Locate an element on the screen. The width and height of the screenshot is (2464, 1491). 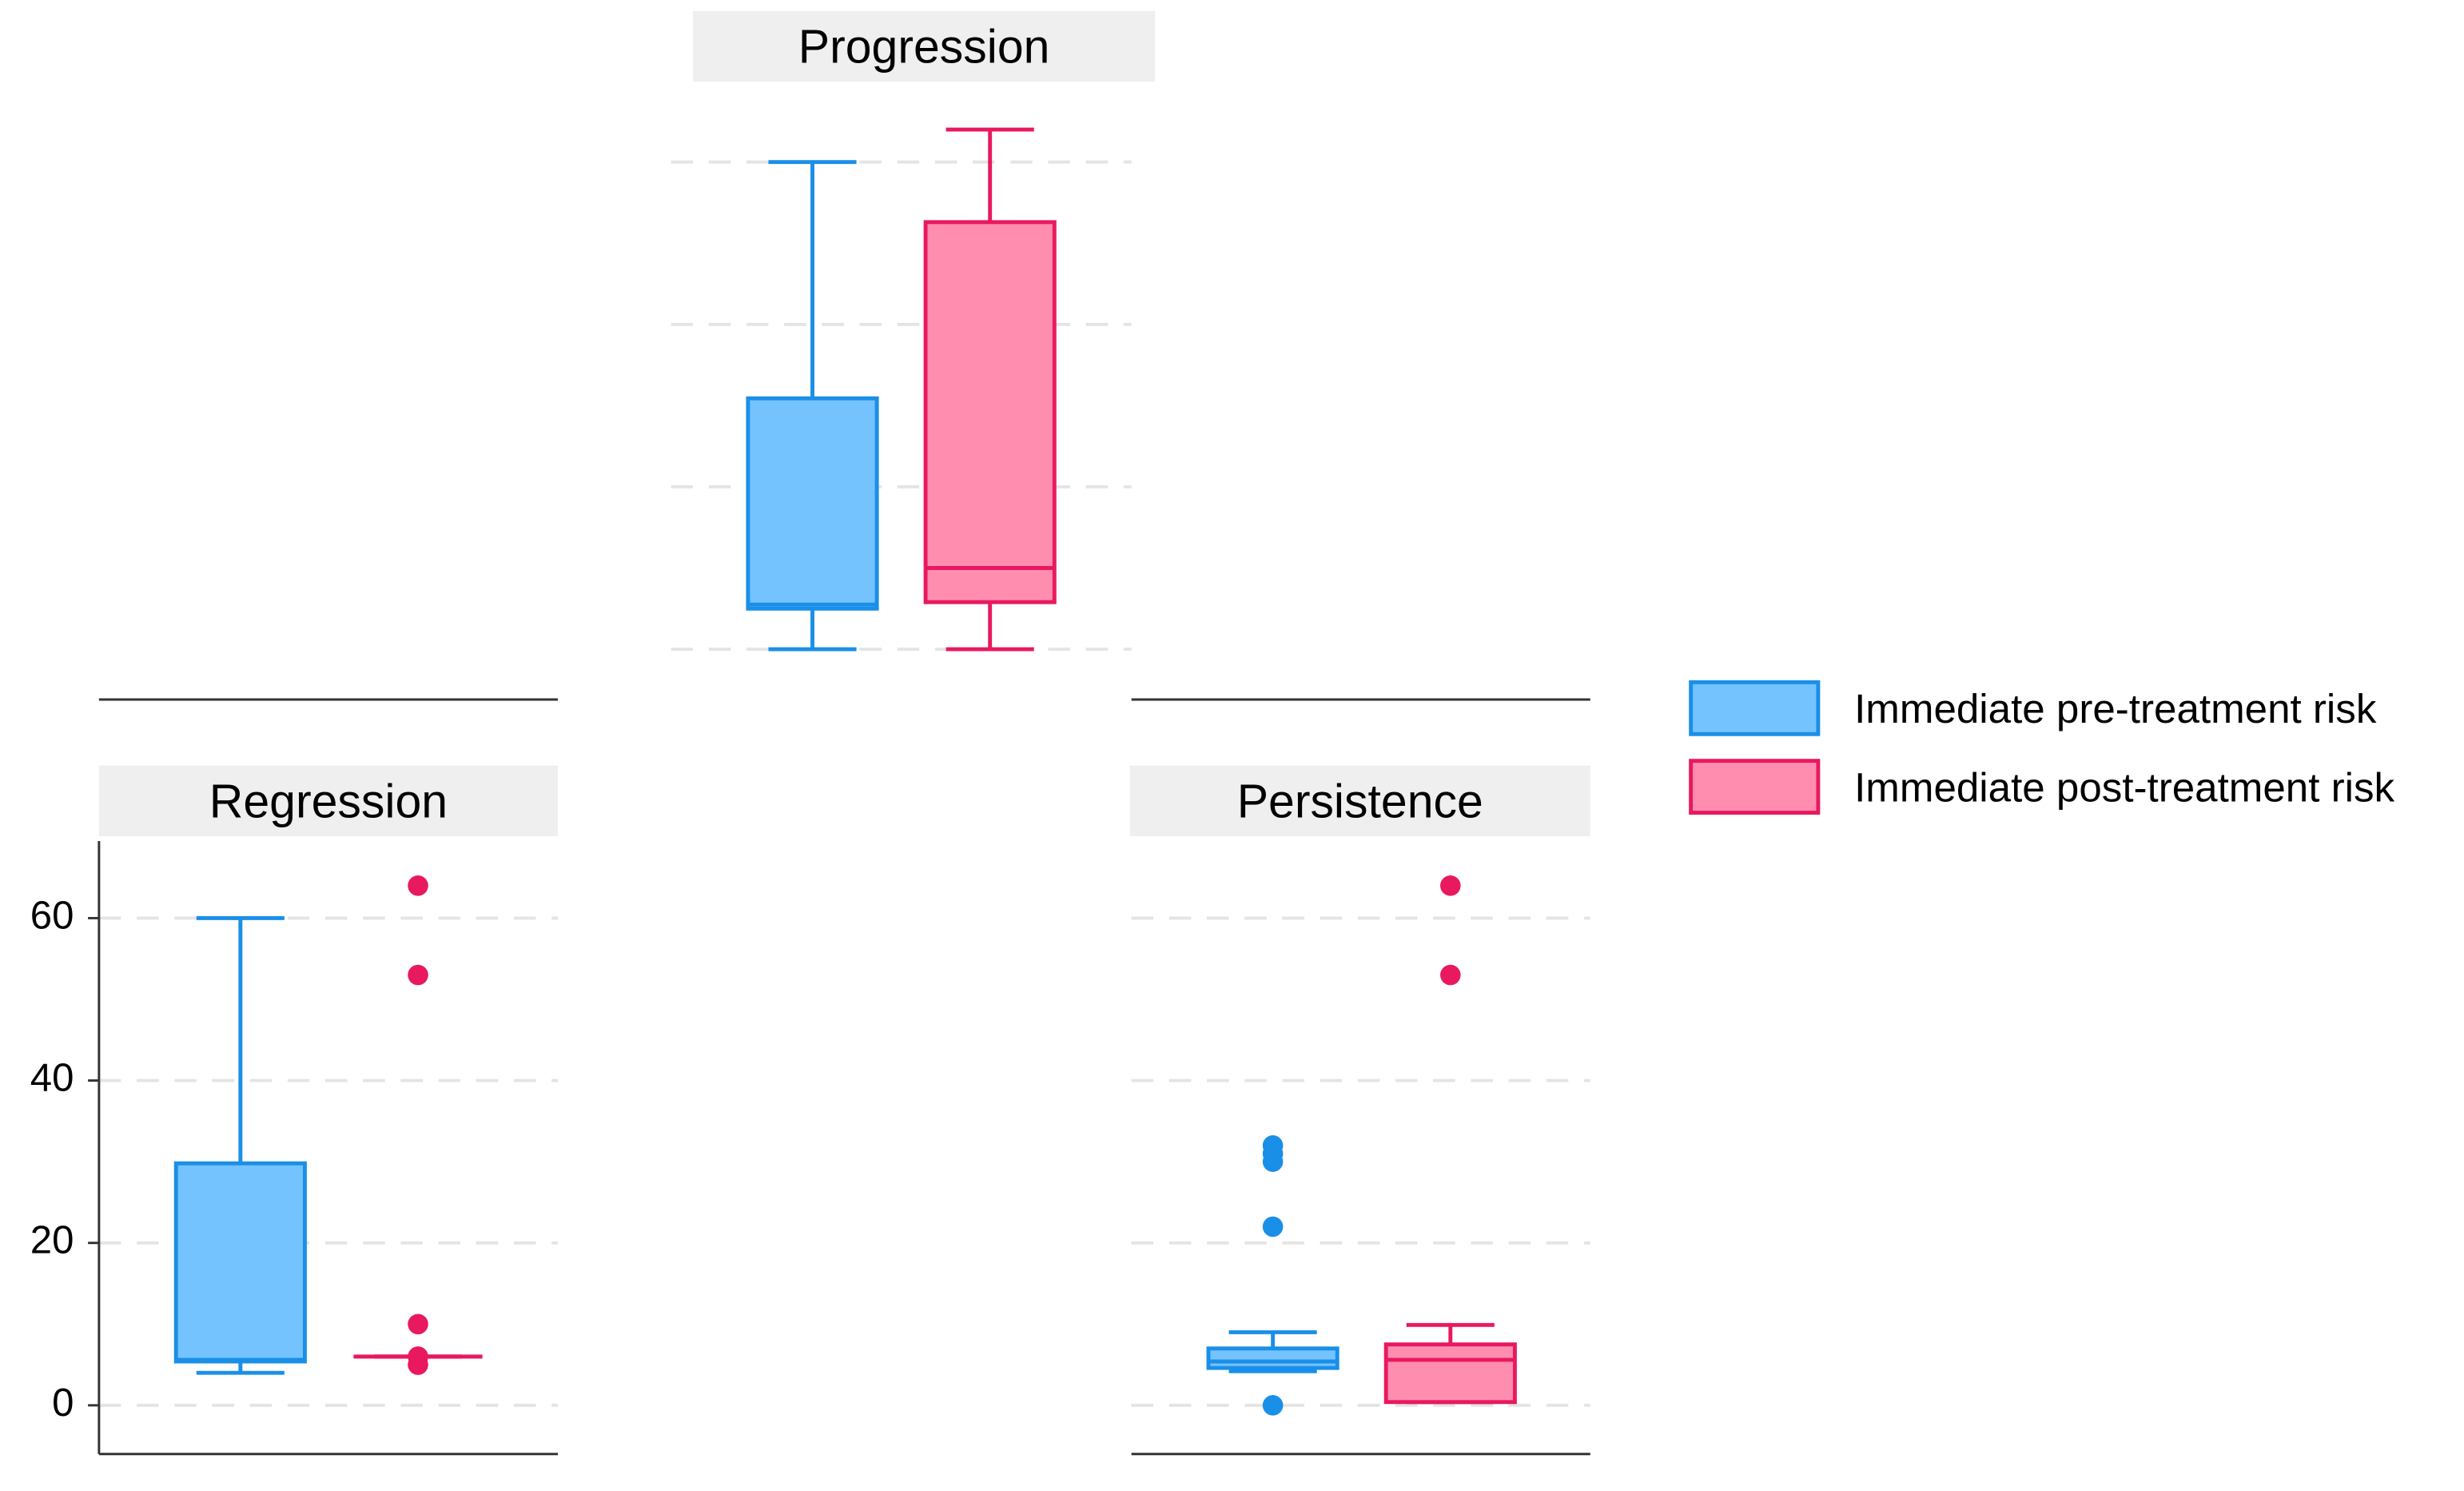
panel-title: Regression is located at coordinates (328, 801).